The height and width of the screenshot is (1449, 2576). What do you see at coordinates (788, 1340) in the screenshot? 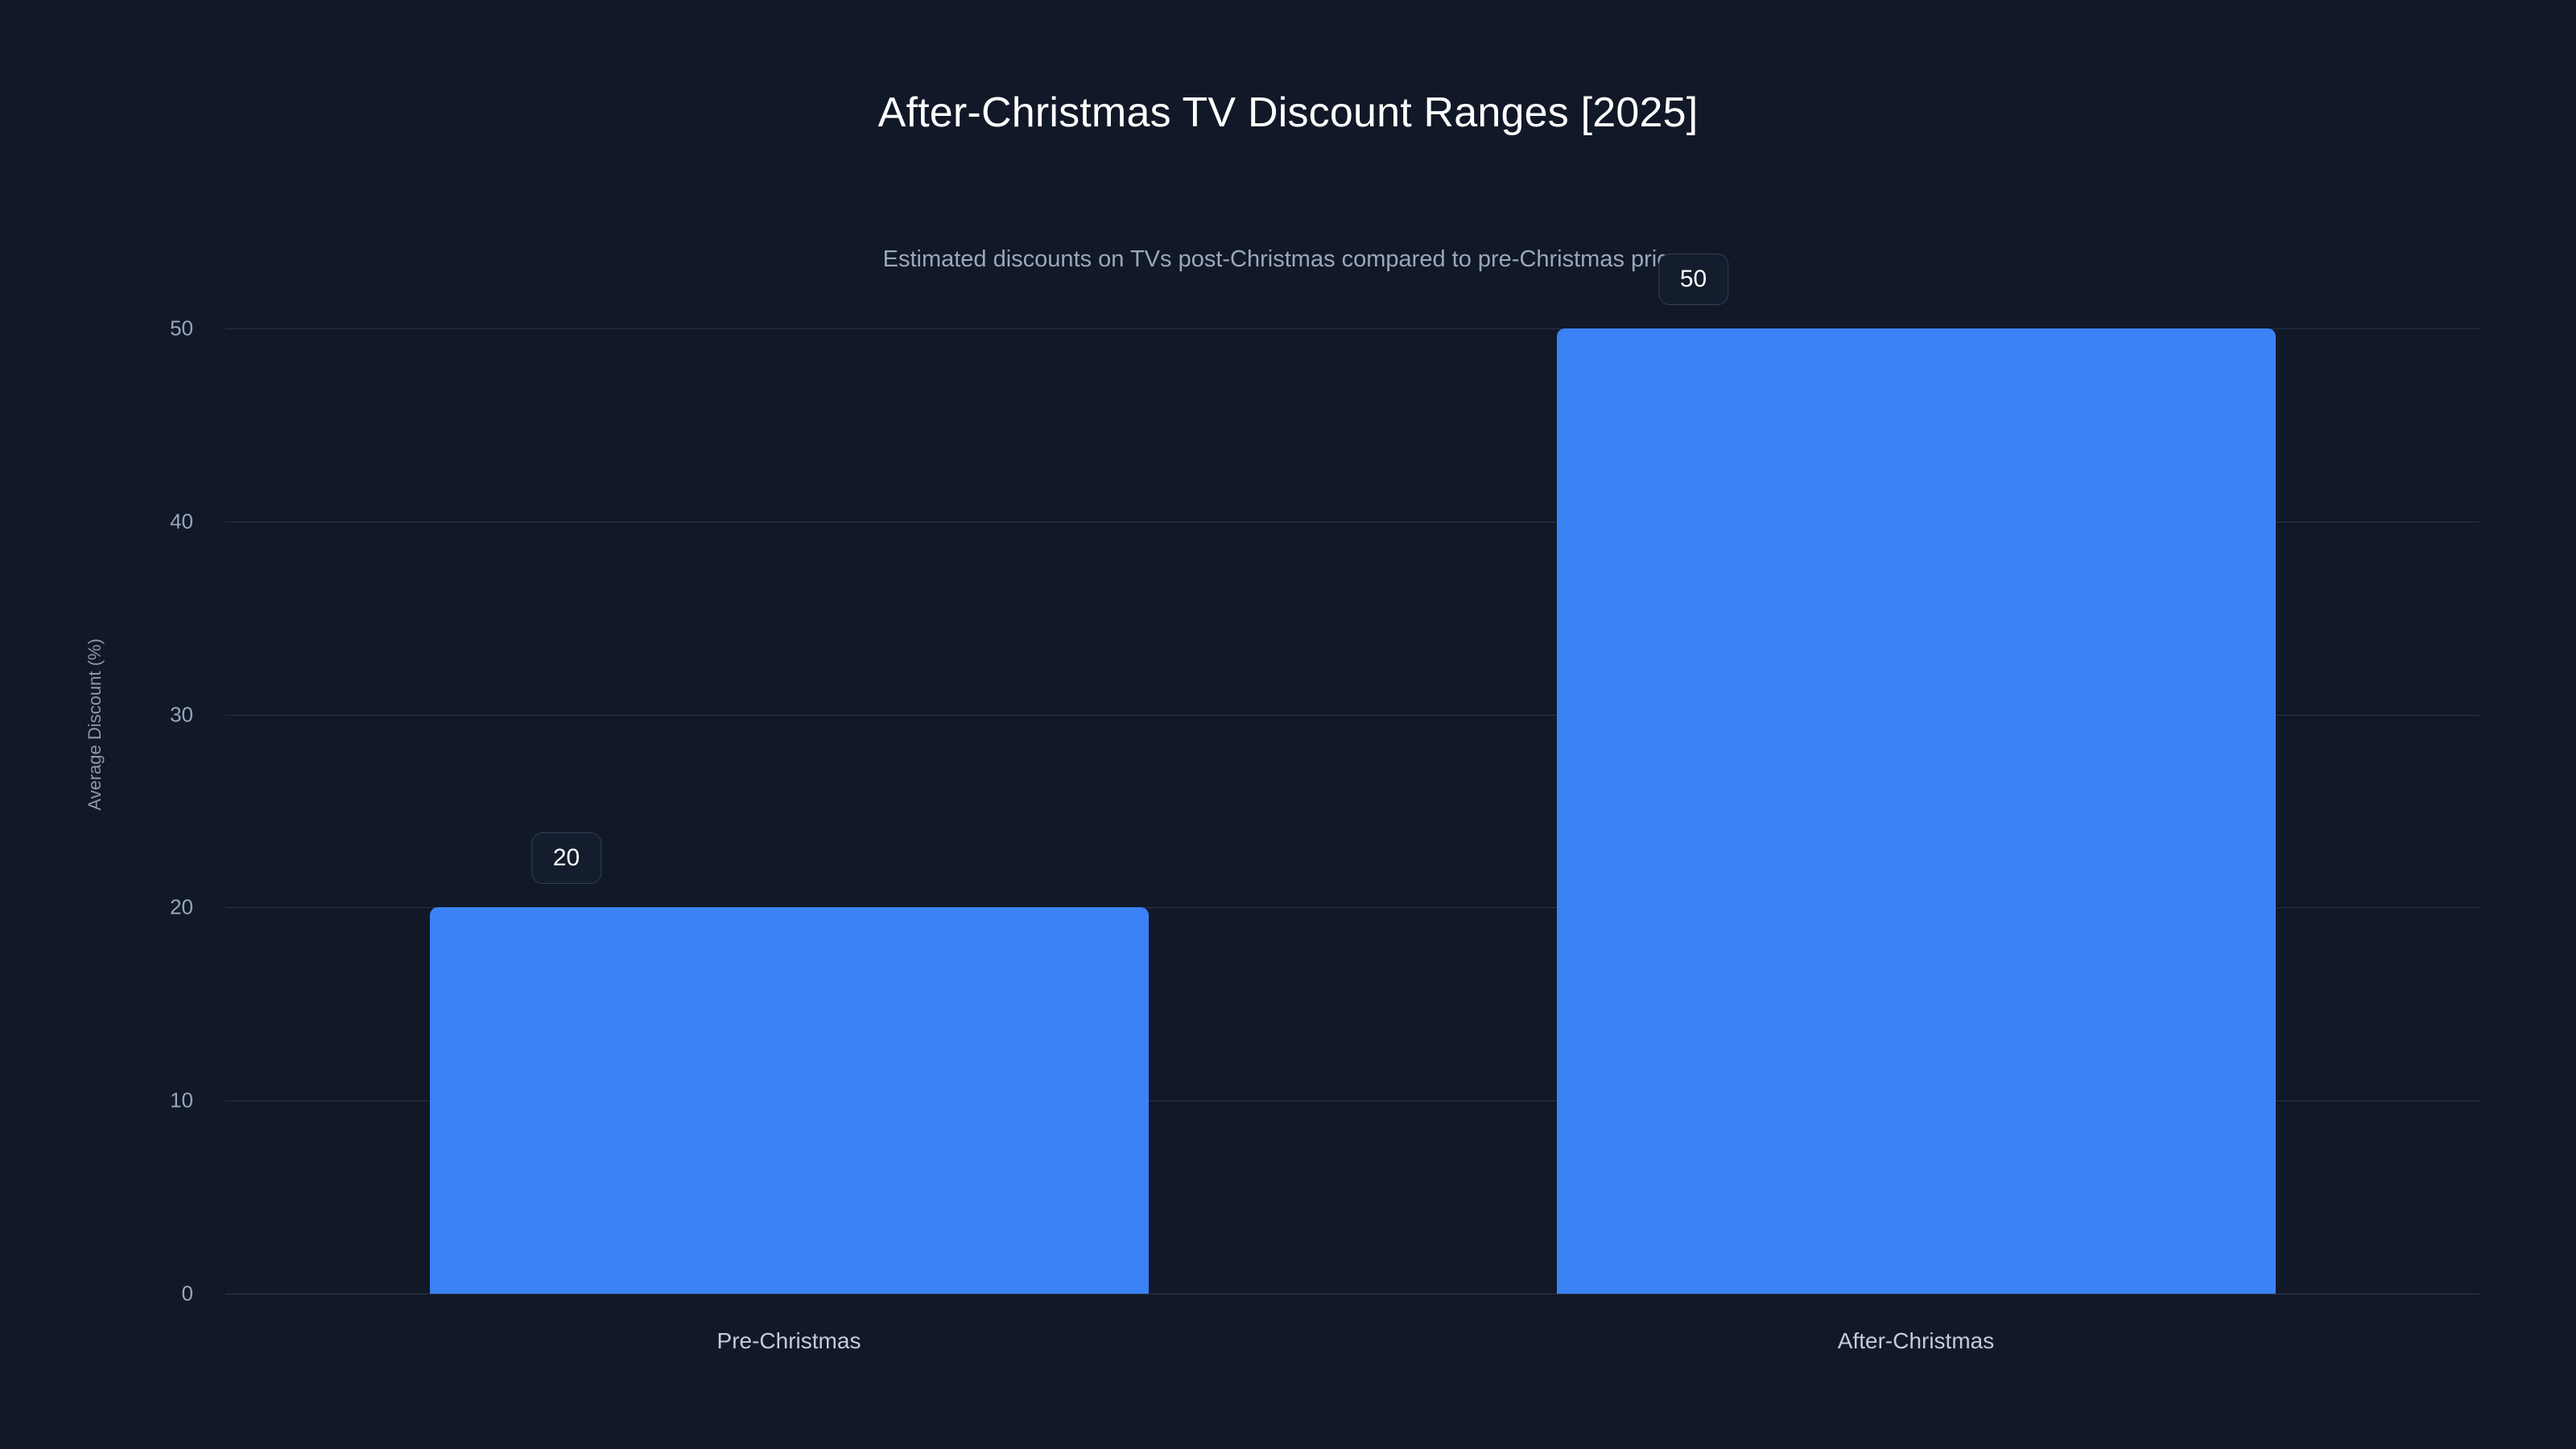
I see `x-axis-tick-label: Pre-Christmas` at bounding box center [788, 1340].